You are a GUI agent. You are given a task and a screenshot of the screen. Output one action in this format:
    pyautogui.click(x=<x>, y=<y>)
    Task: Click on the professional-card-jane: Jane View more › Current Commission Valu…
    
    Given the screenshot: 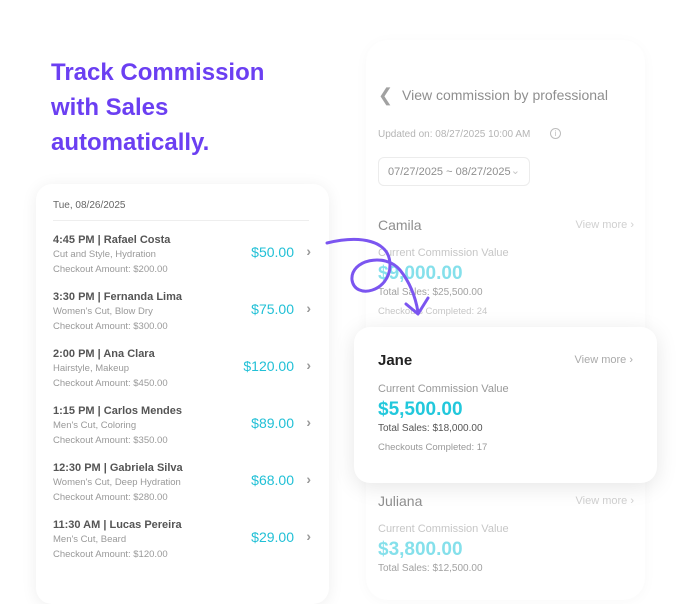 What is the action you would take?
    pyautogui.click(x=505, y=405)
    